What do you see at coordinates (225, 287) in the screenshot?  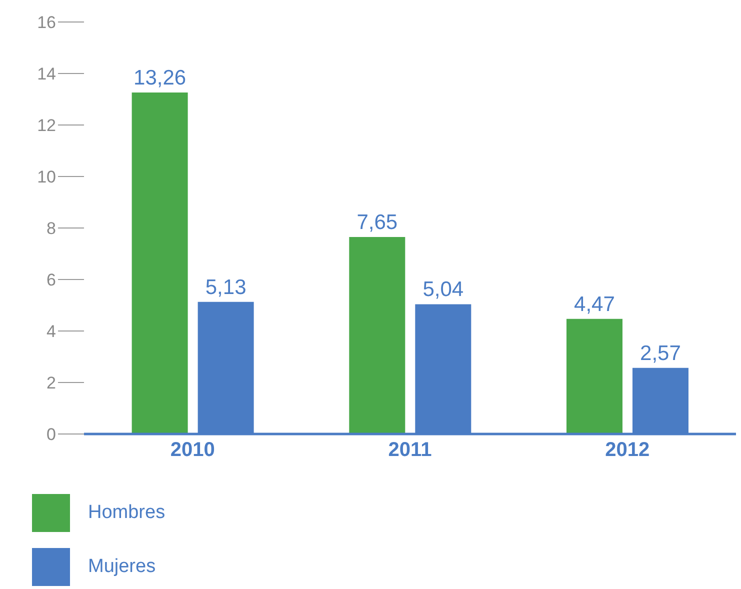 I see `data-label: 5,13` at bounding box center [225, 287].